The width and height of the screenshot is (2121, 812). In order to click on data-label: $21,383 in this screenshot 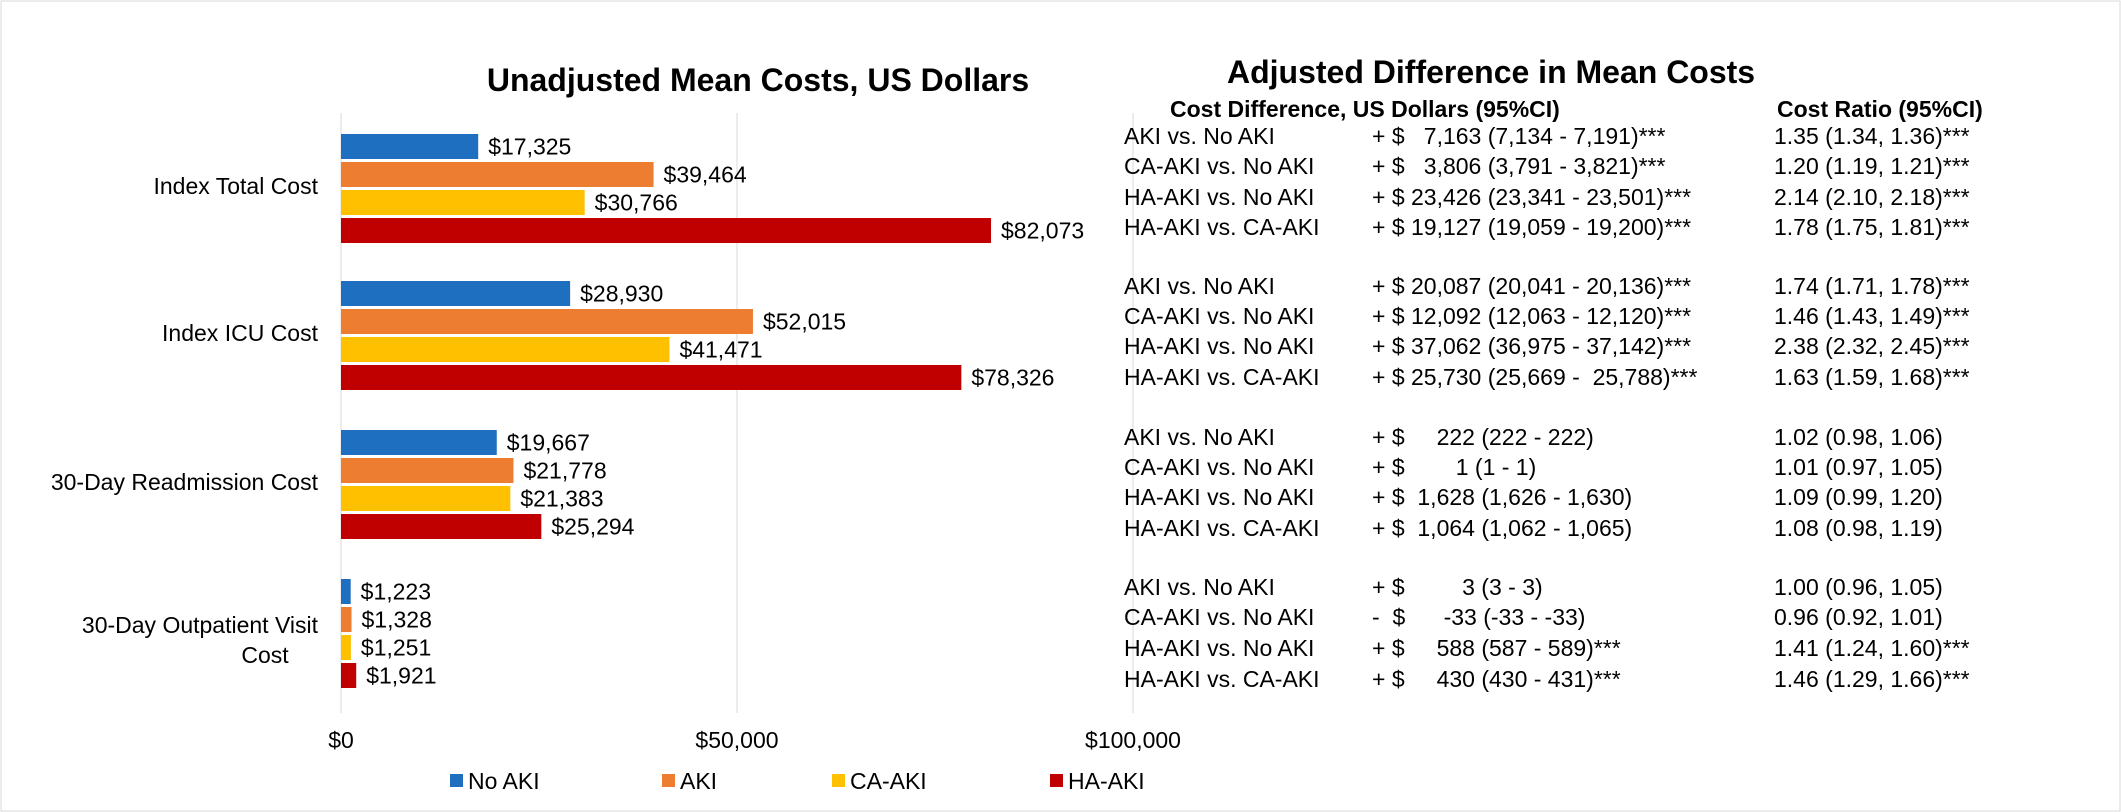, I will do `click(561, 499)`.